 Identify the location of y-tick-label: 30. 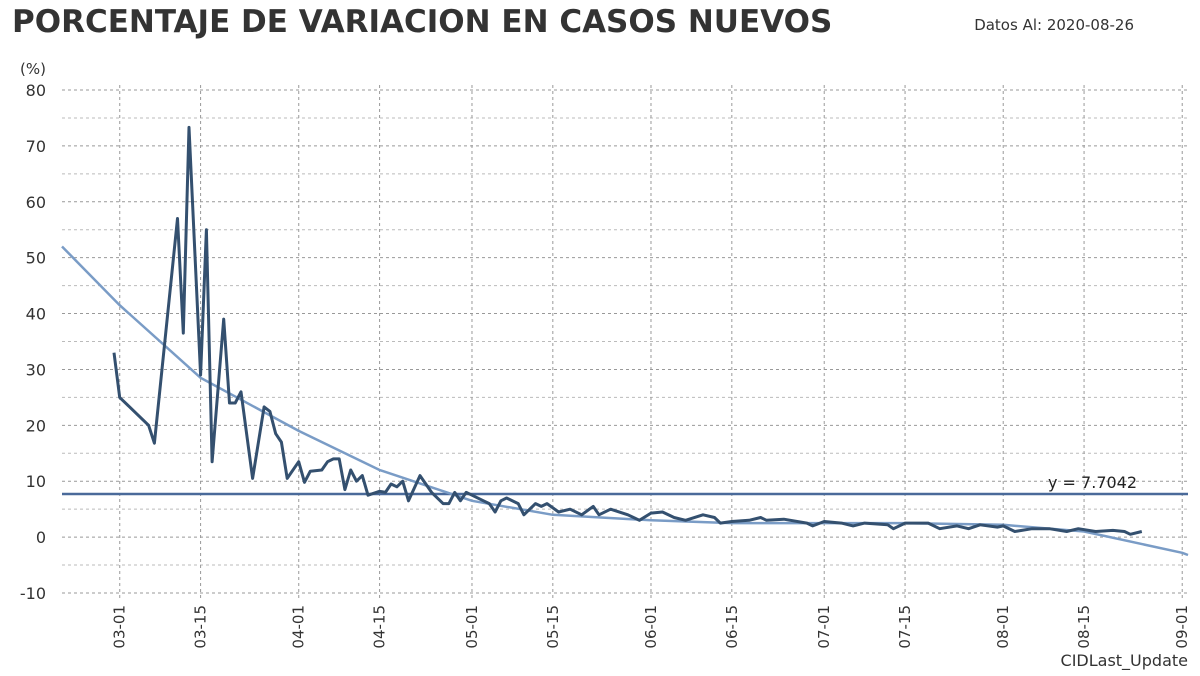
(36, 369).